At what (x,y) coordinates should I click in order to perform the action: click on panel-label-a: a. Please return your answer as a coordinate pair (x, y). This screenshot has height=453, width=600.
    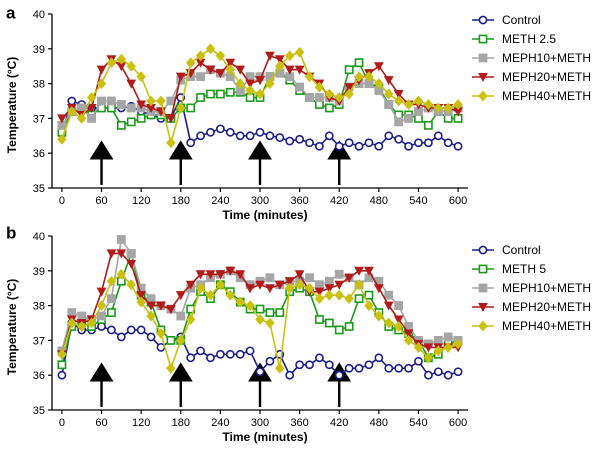
    Looking at the image, I should click on (11, 12).